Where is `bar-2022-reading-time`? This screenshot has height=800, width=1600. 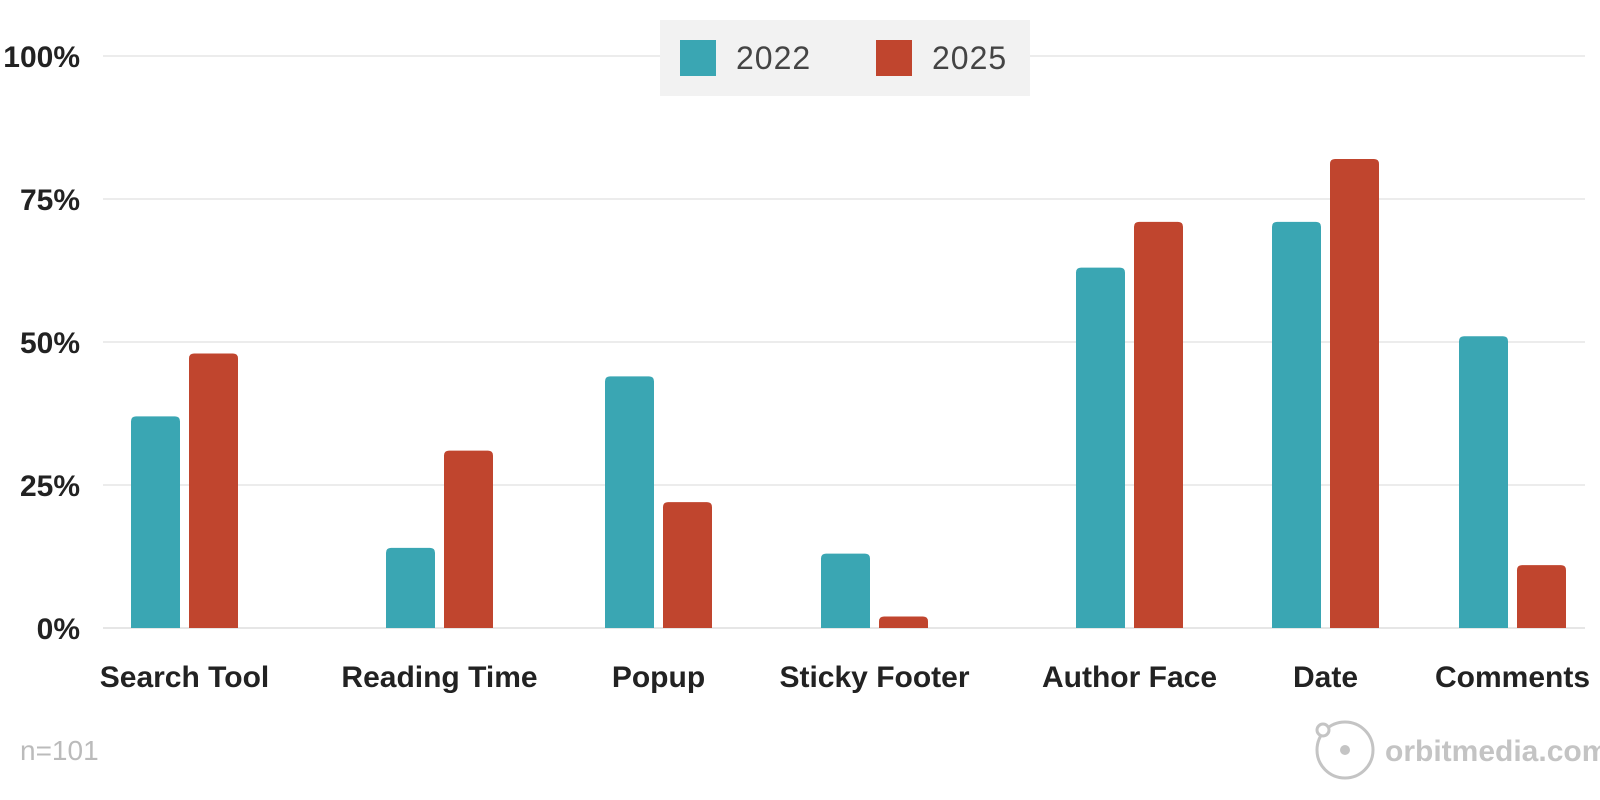
bar-2022-reading-time is located at coordinates (410, 587).